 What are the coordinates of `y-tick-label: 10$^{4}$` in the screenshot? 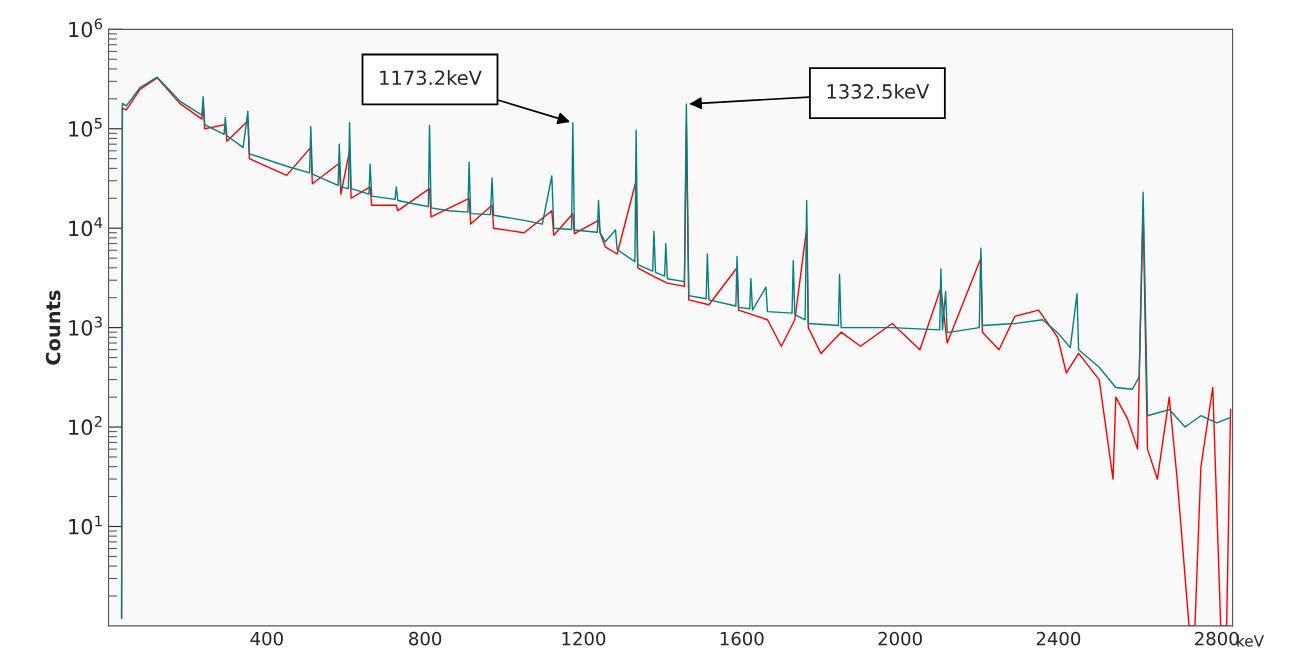 It's located at (86, 227).